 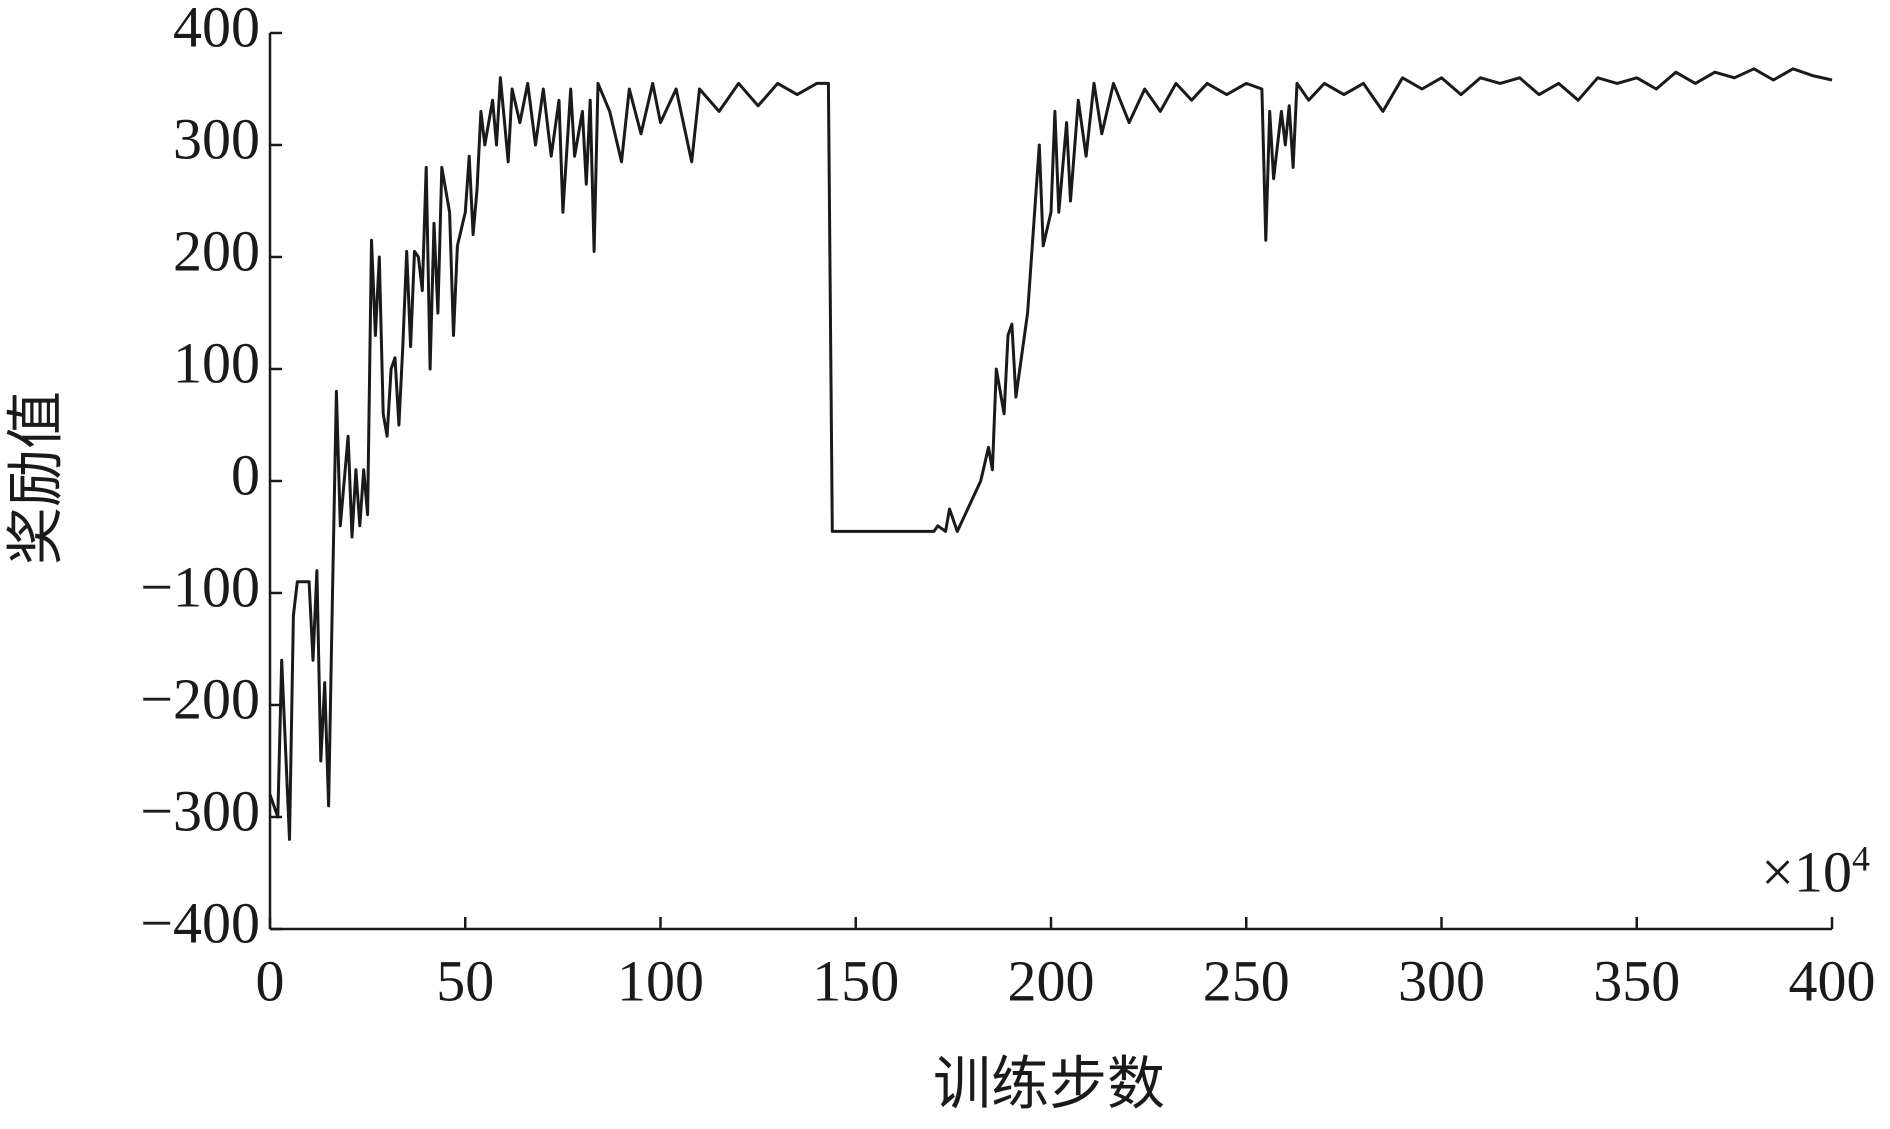 I want to click on x-tick-label: 200, so click(x=1051, y=980).